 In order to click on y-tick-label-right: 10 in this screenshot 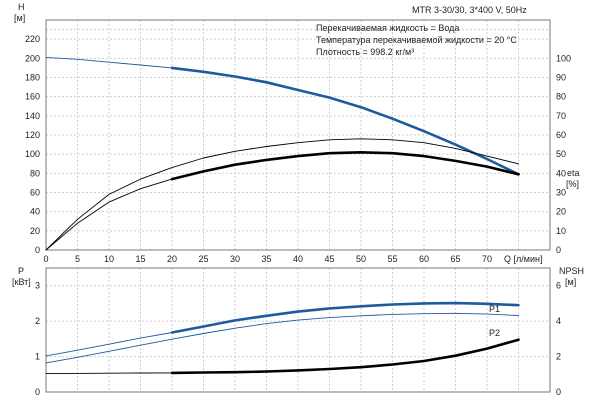, I will do `click(561, 231)`.